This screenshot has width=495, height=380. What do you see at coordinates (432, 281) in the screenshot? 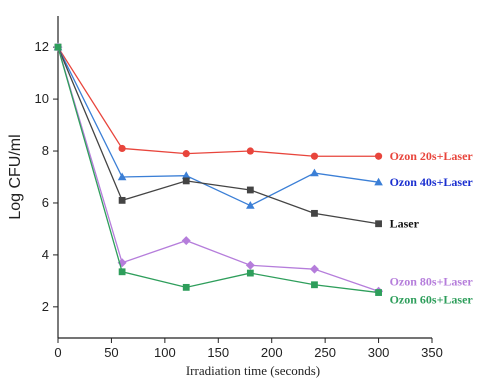
I see `series-label: Ozon 80s+Laser` at bounding box center [432, 281].